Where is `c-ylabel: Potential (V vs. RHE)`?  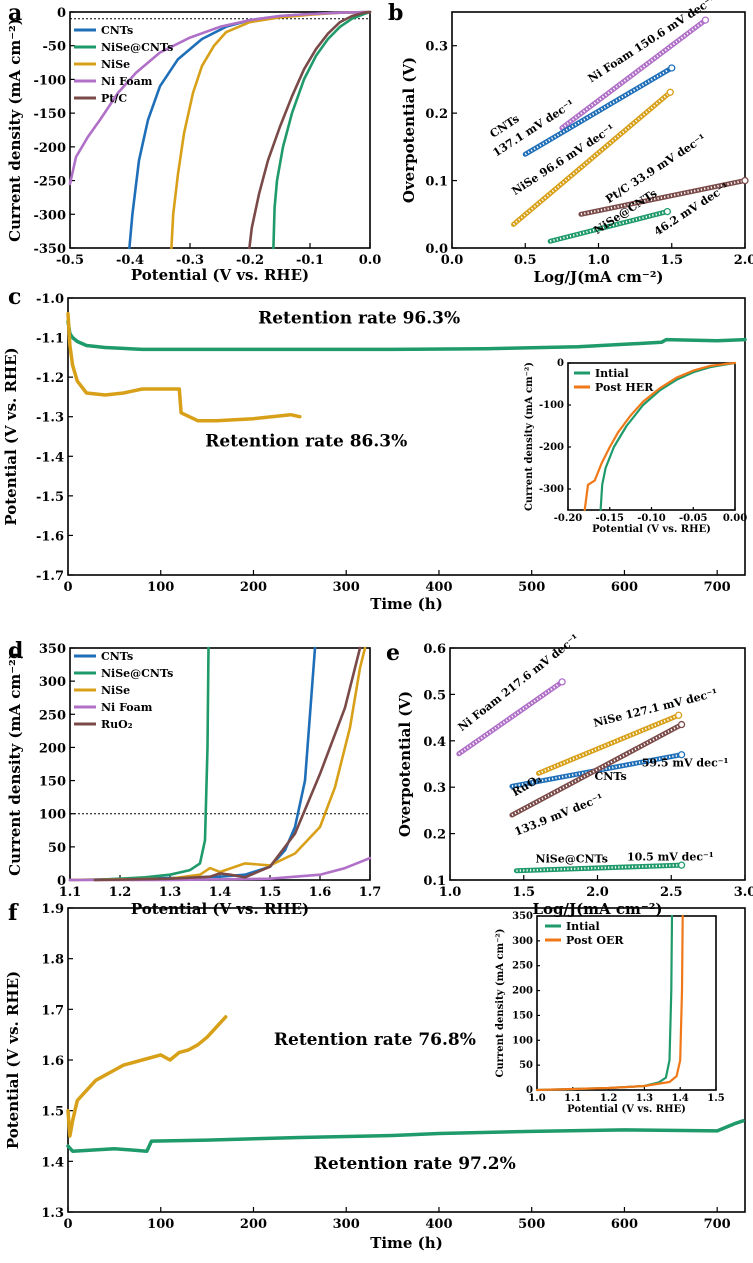 c-ylabel: Potential (V vs. RHE) is located at coordinates (11, 436).